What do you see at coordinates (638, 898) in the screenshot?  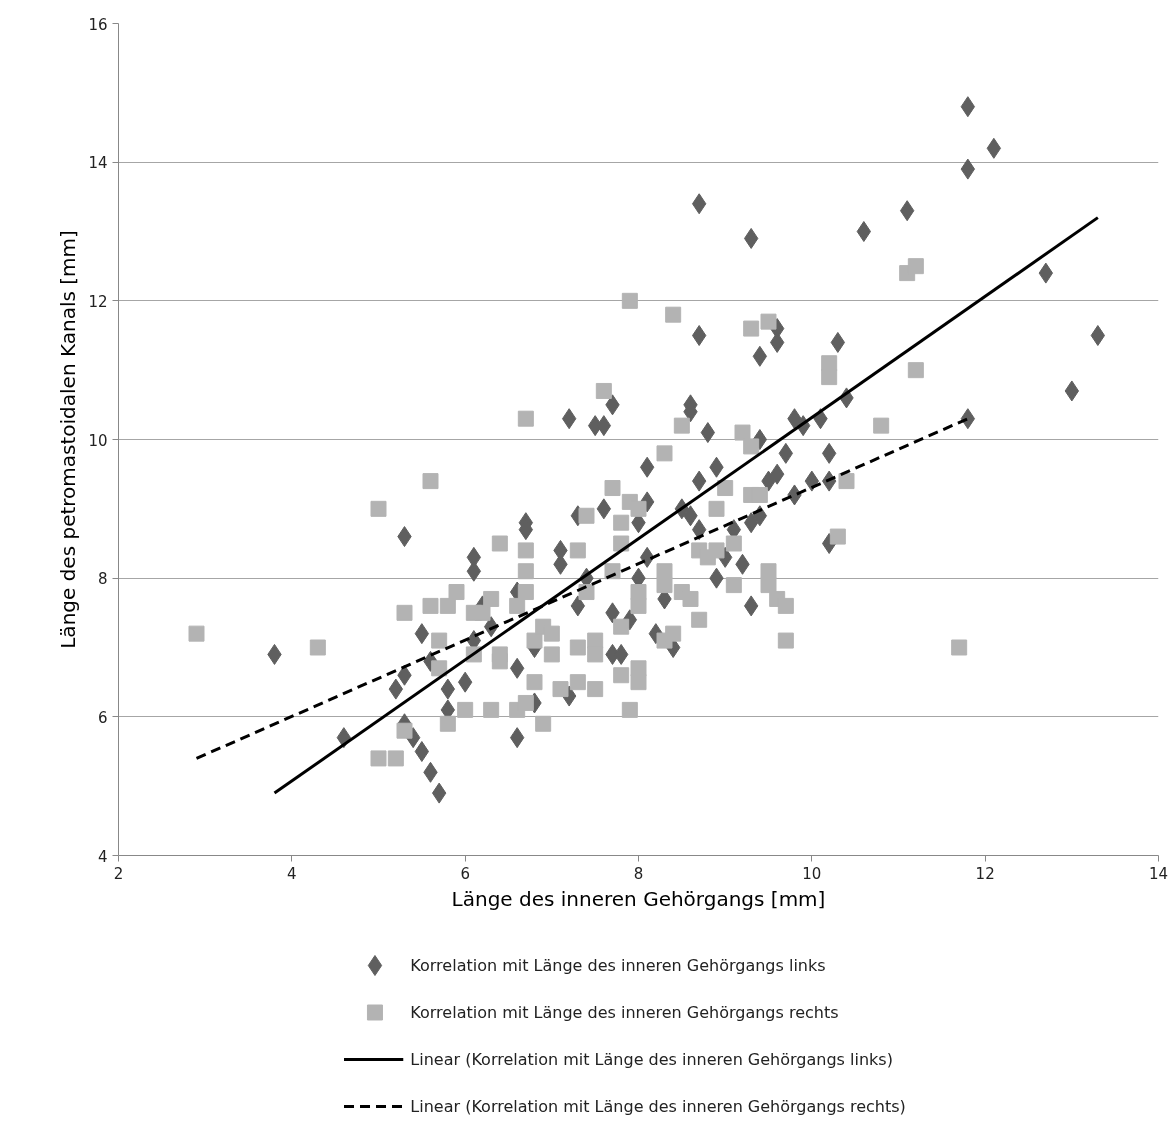 I see `x-axis-title: Länge des inneren Gehörgangs [mm]` at bounding box center [638, 898].